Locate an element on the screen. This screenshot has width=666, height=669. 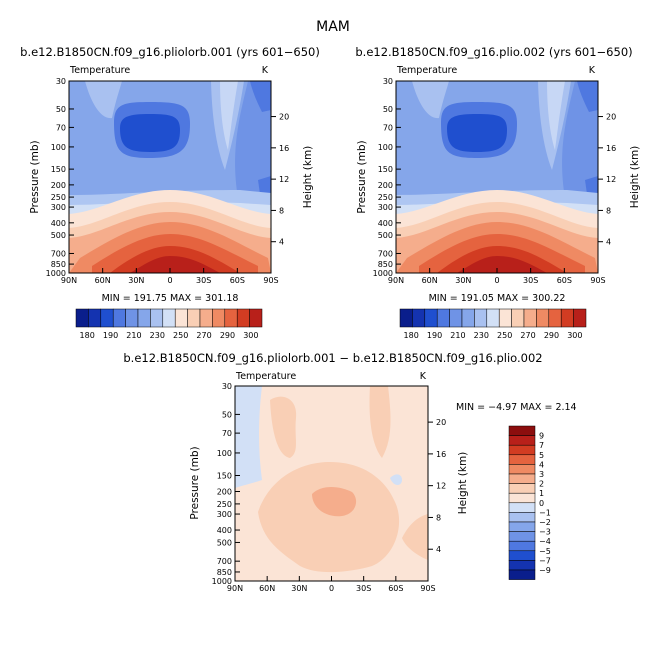
y-tick-label: 100 is located at coordinates (224, 453).